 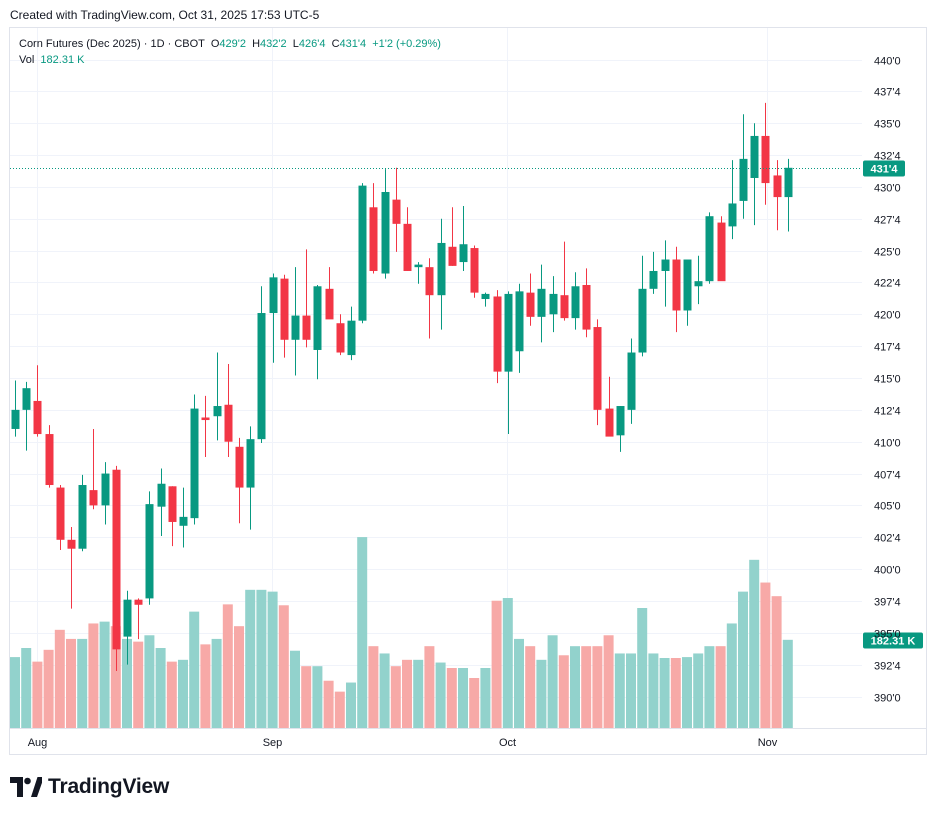 What do you see at coordinates (887, 380) in the screenshot?
I see `price-tick-label: 415'0` at bounding box center [887, 380].